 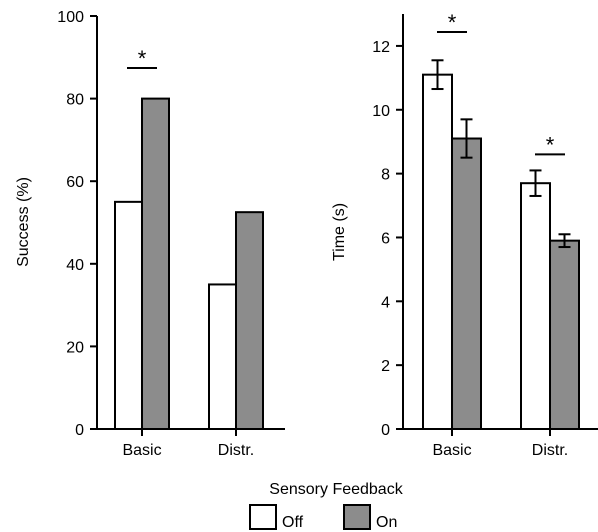 I want to click on y-tick-label: 6, so click(x=385, y=238).